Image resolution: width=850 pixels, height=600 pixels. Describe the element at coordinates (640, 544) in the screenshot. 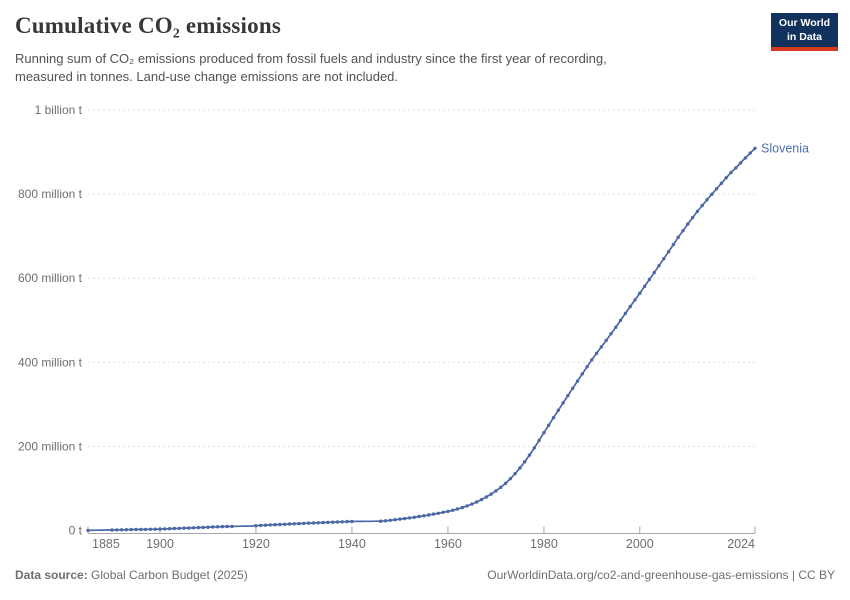

I see `x-axis-tick-label: 2000` at that location.